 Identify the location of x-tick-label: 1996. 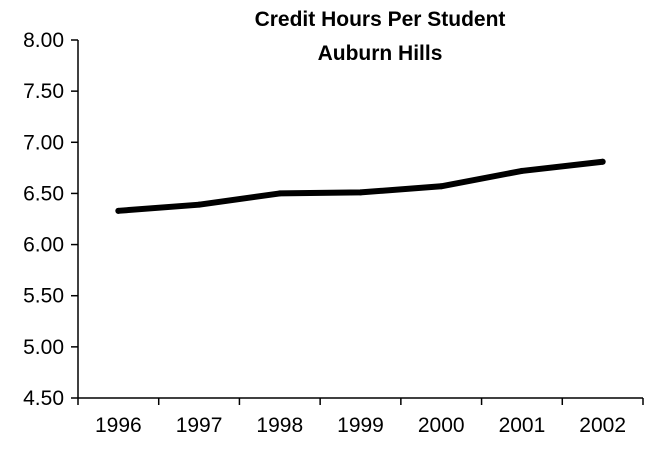
(118, 425).